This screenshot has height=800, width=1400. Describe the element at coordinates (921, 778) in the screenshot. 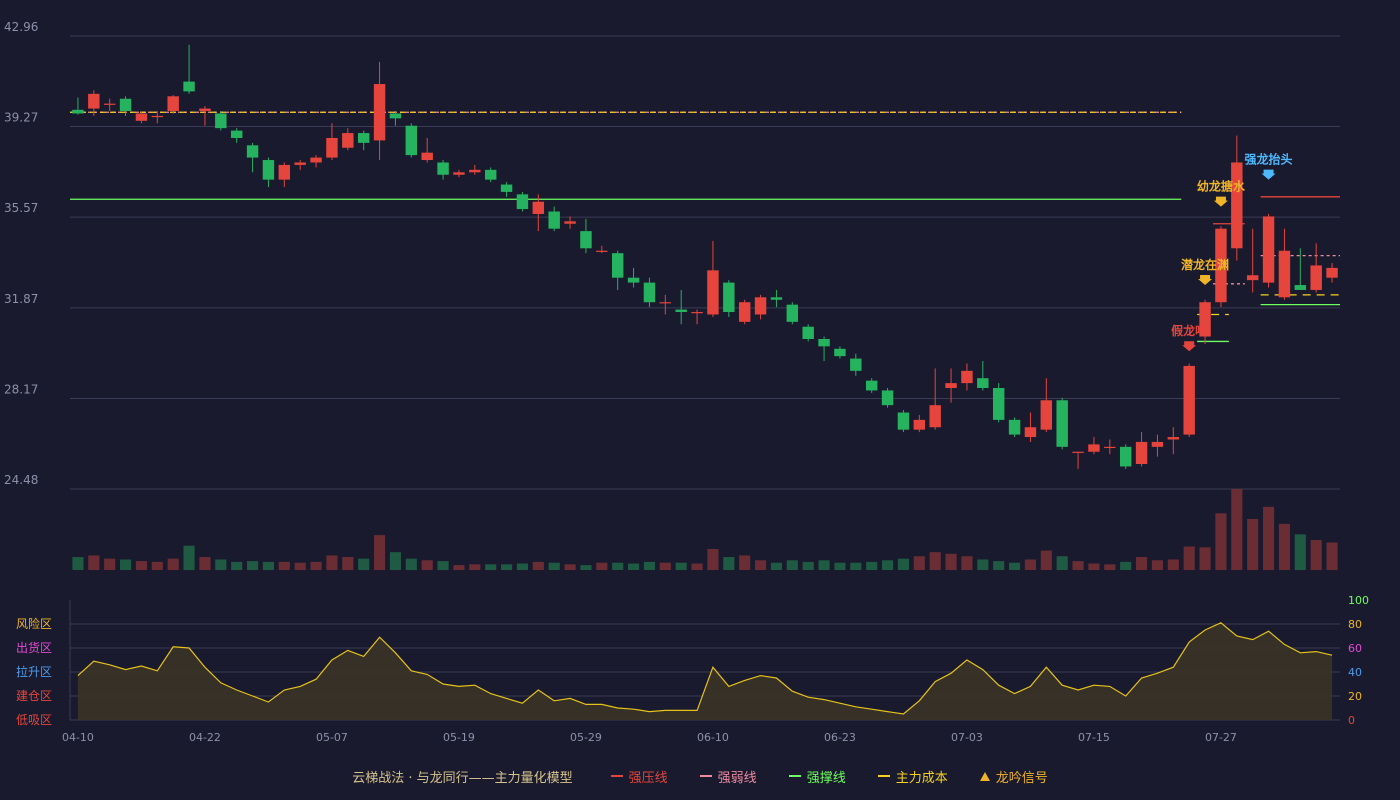

I see `legend-label: 主力成本` at that location.